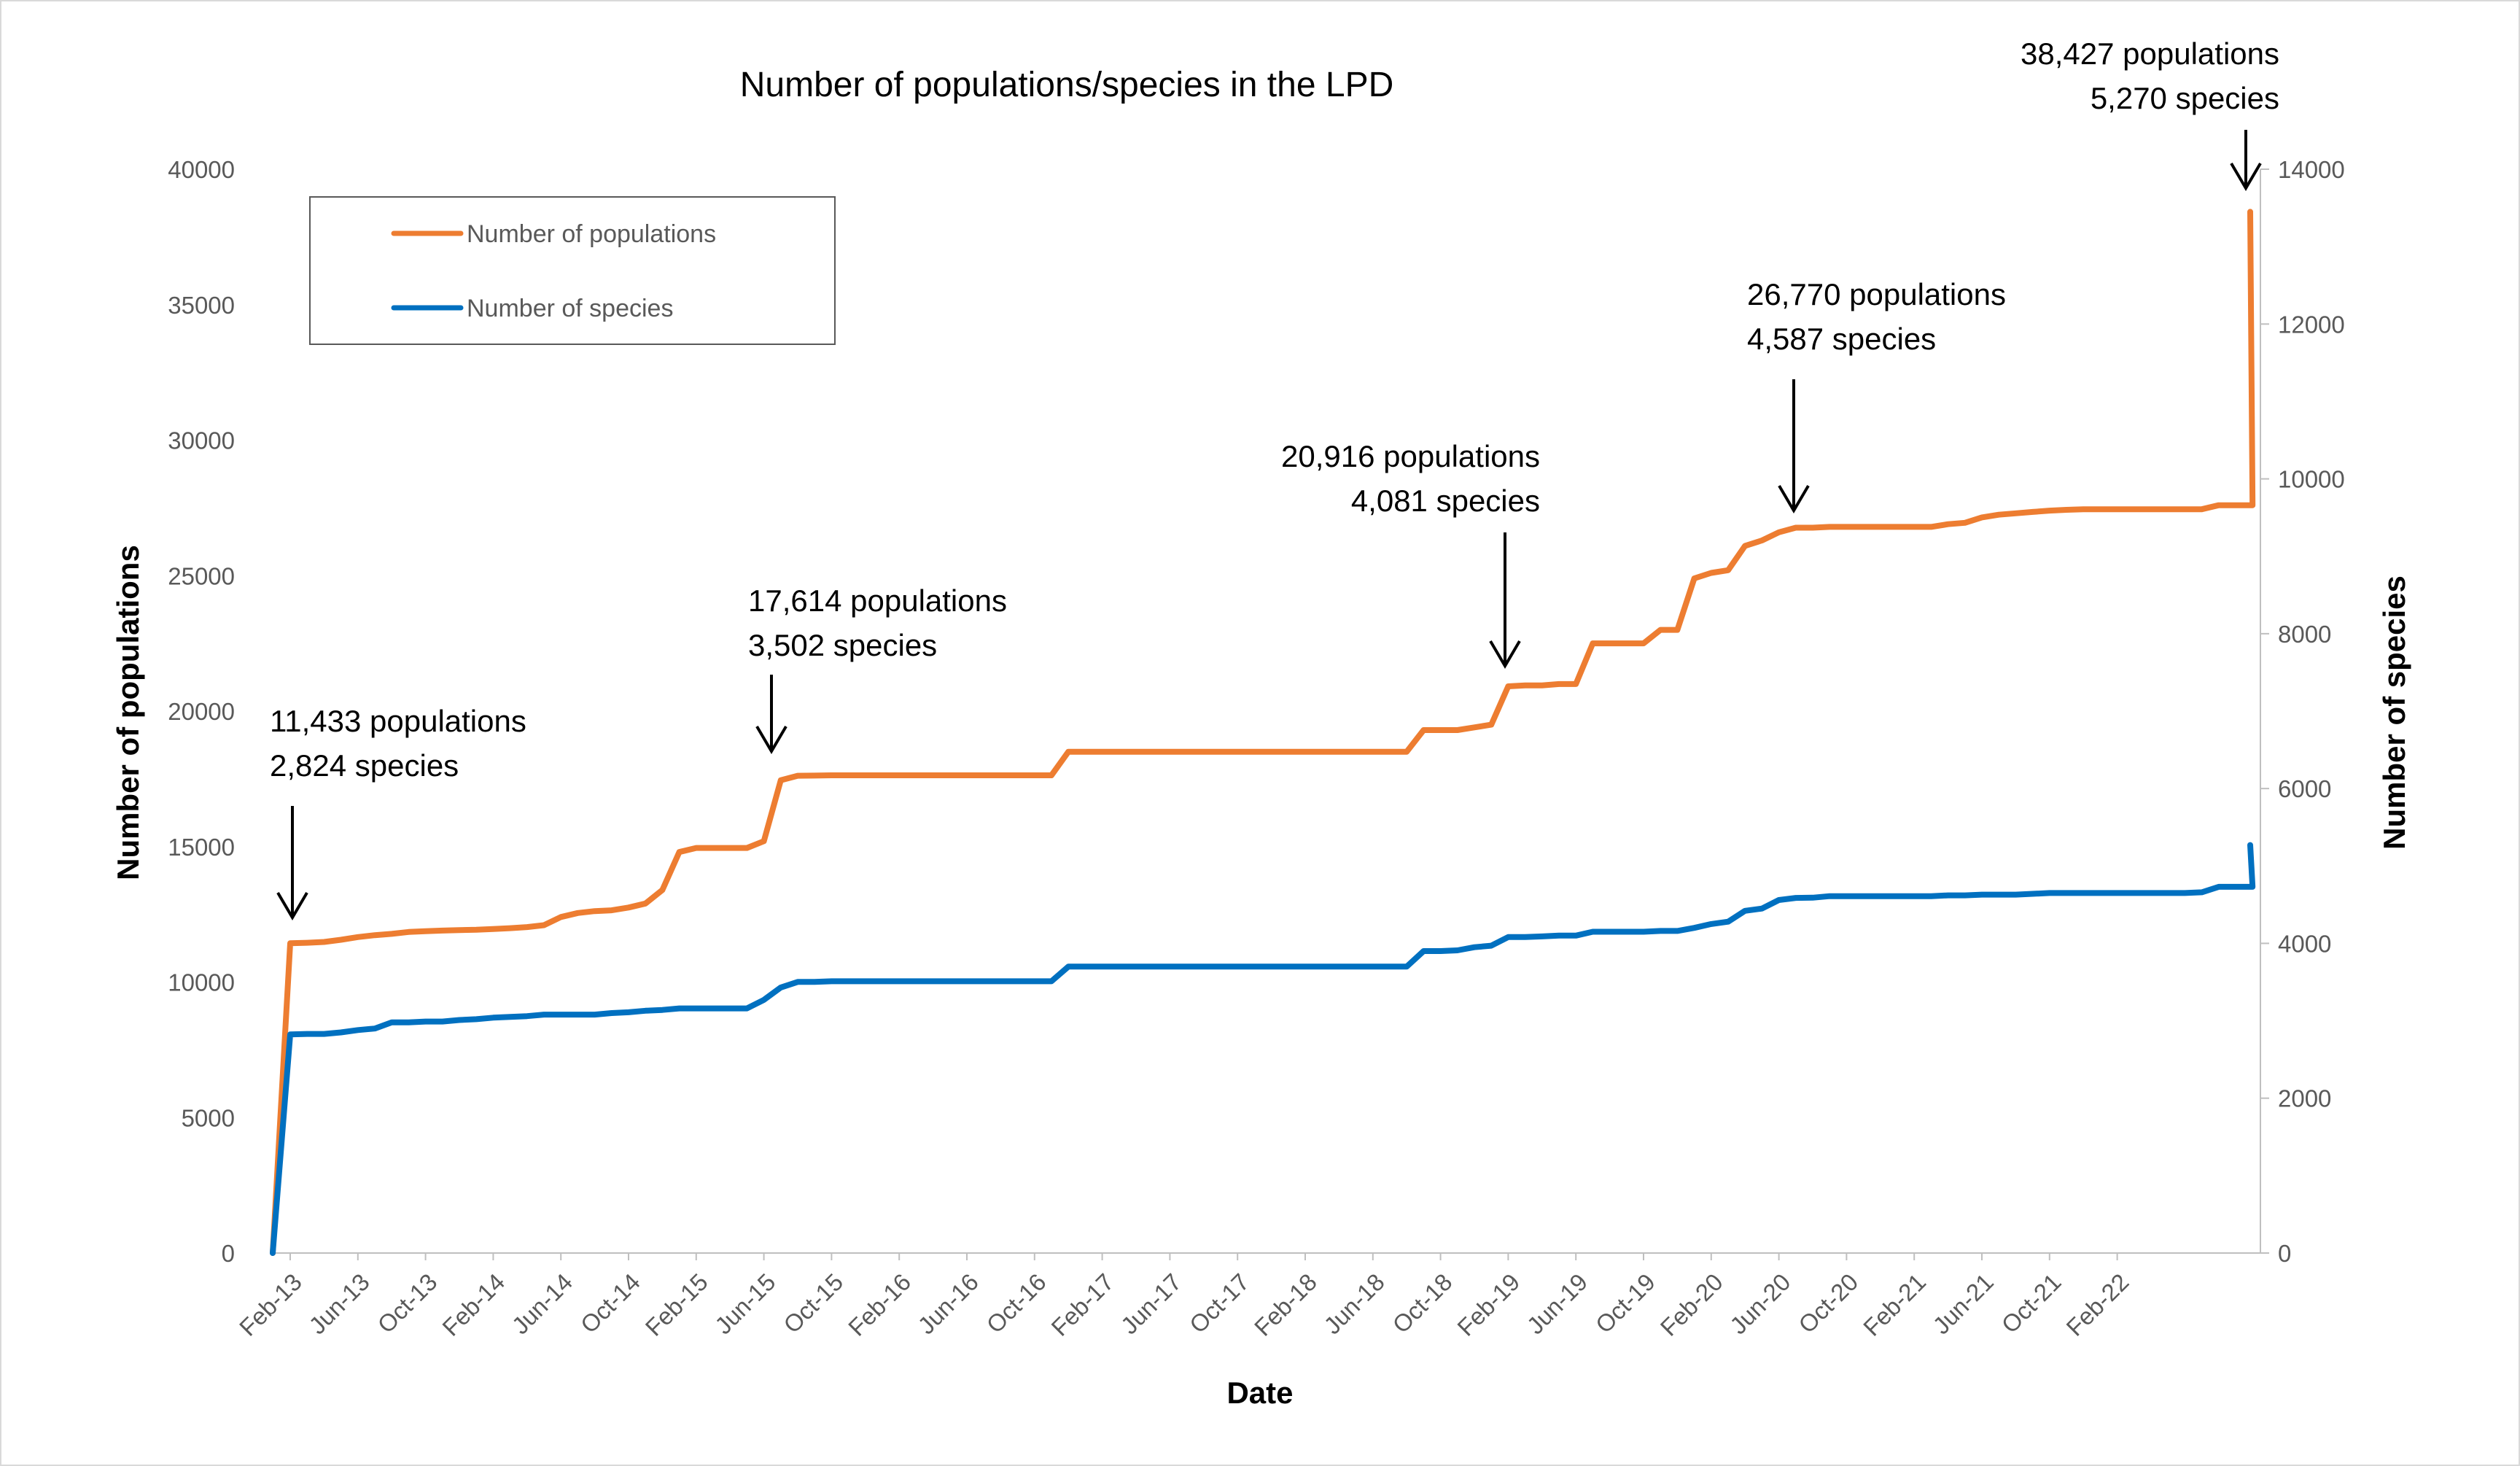 The height and width of the screenshot is (1466, 2520). Describe the element at coordinates (1016, 1303) in the screenshot. I see `x-tick-label: Oct-16` at that location.